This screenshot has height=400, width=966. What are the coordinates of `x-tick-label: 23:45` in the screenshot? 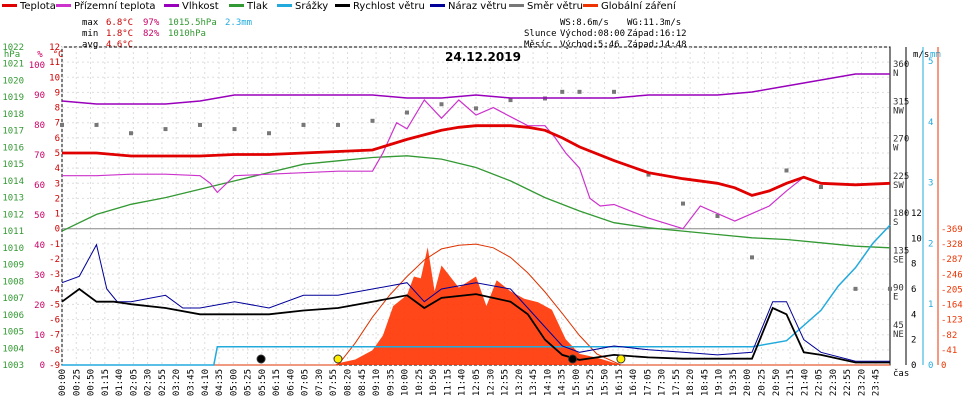 It's located at (877, 382).